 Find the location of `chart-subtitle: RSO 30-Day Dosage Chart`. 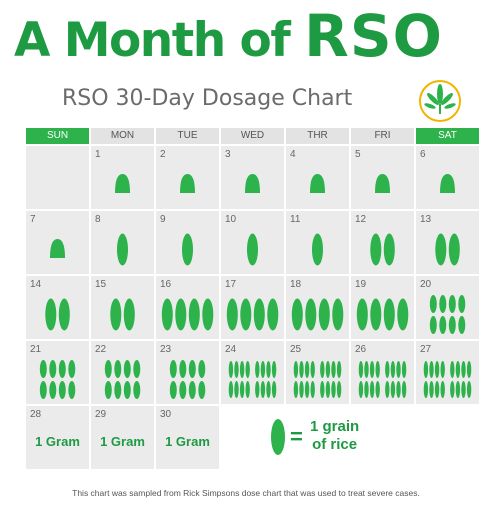

chart-subtitle: RSO 30-Day Dosage Chart is located at coordinates (207, 98).